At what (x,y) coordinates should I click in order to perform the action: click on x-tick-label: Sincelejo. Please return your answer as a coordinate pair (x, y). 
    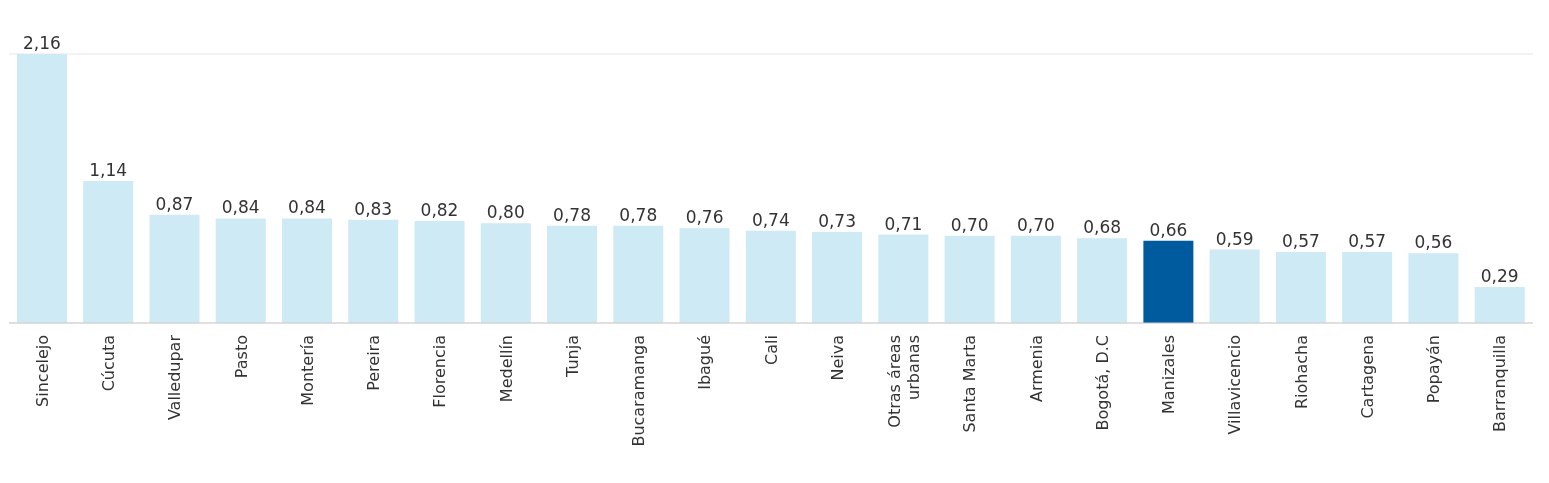
    Looking at the image, I should click on (42, 371).